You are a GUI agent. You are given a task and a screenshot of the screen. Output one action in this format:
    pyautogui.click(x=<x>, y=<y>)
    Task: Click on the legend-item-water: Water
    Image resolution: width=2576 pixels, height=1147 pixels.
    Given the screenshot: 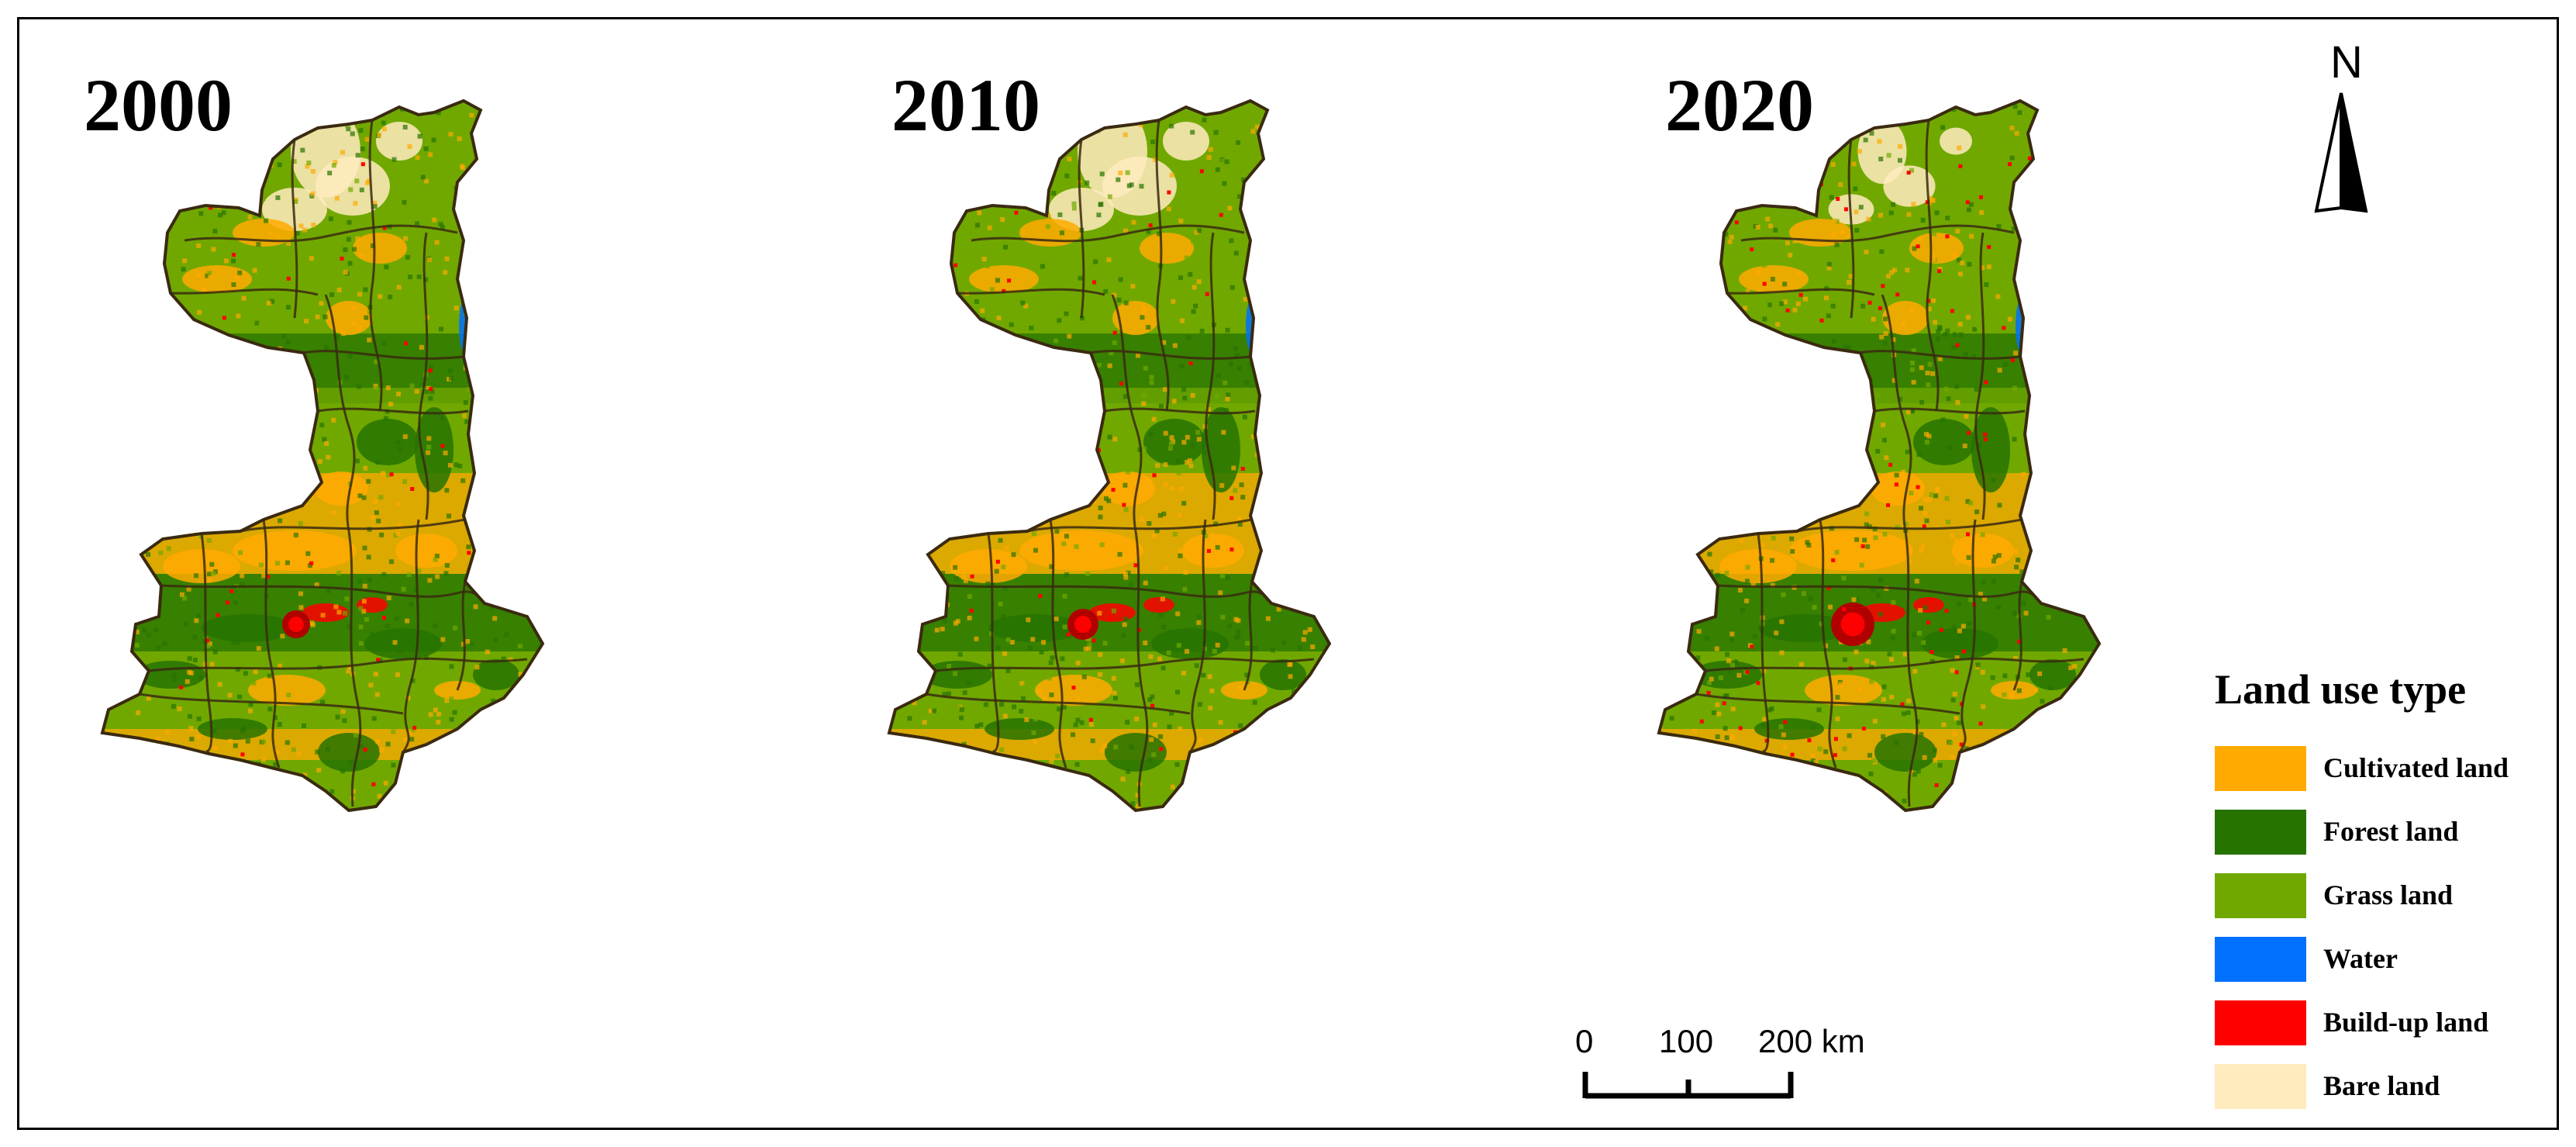 What is the action you would take?
    pyautogui.click(x=2385, y=960)
    